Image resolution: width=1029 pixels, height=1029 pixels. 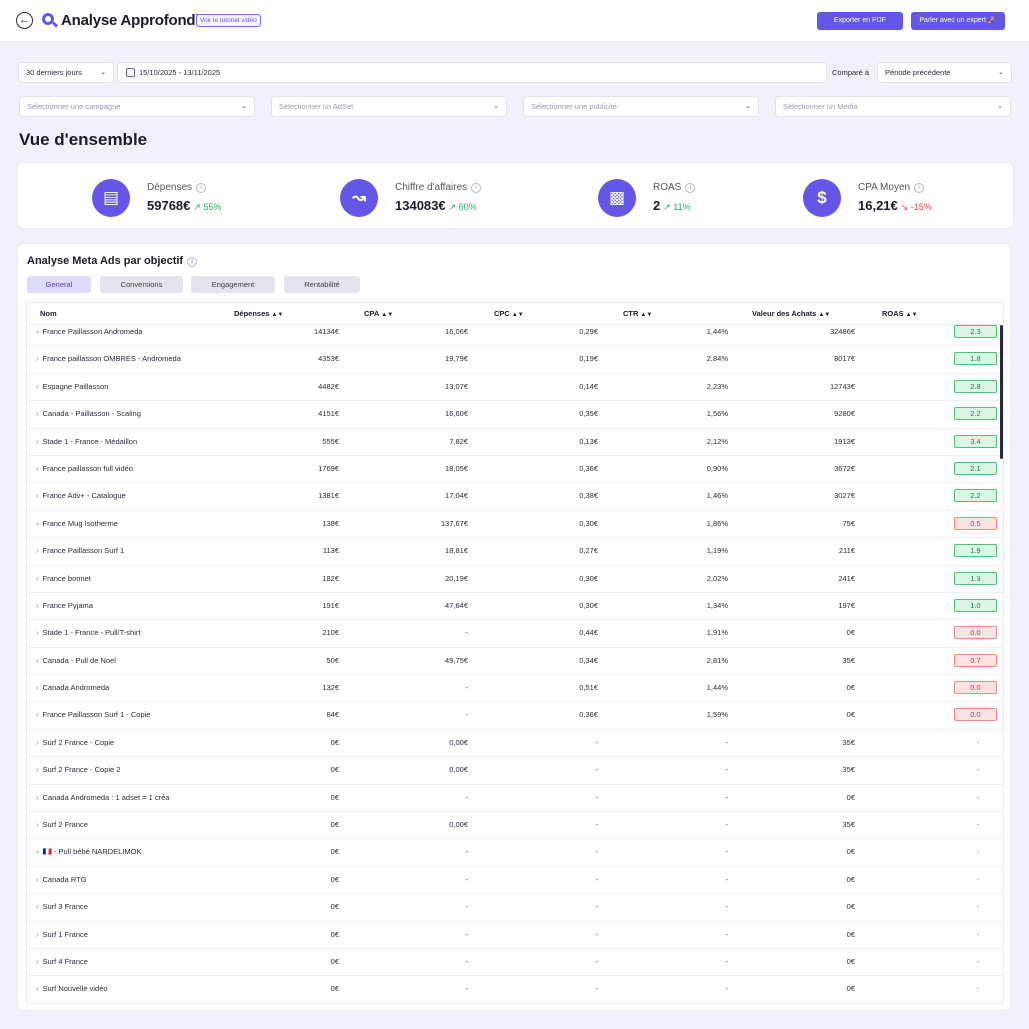 I want to click on talk-to-expert-button: Parler avec un expert 🚀, so click(x=958, y=21).